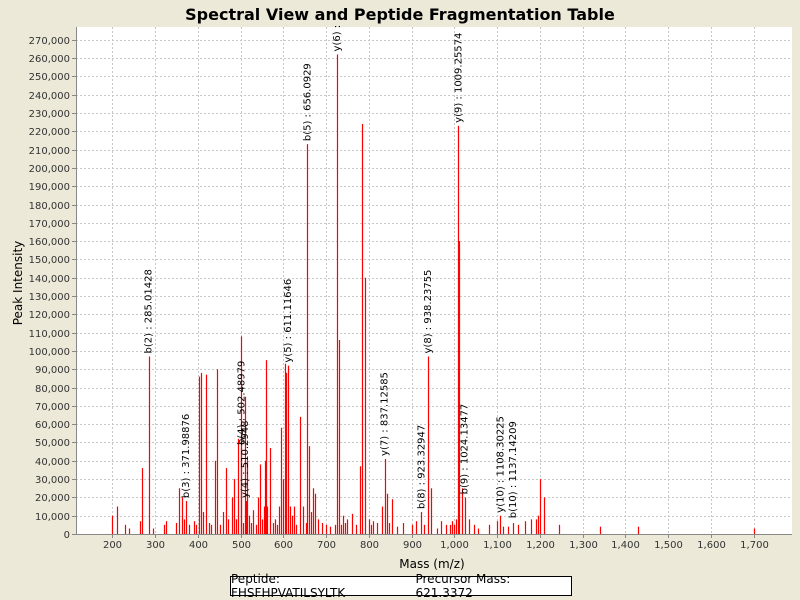  I want to click on x-tick-label: 1,200, so click(540, 545).